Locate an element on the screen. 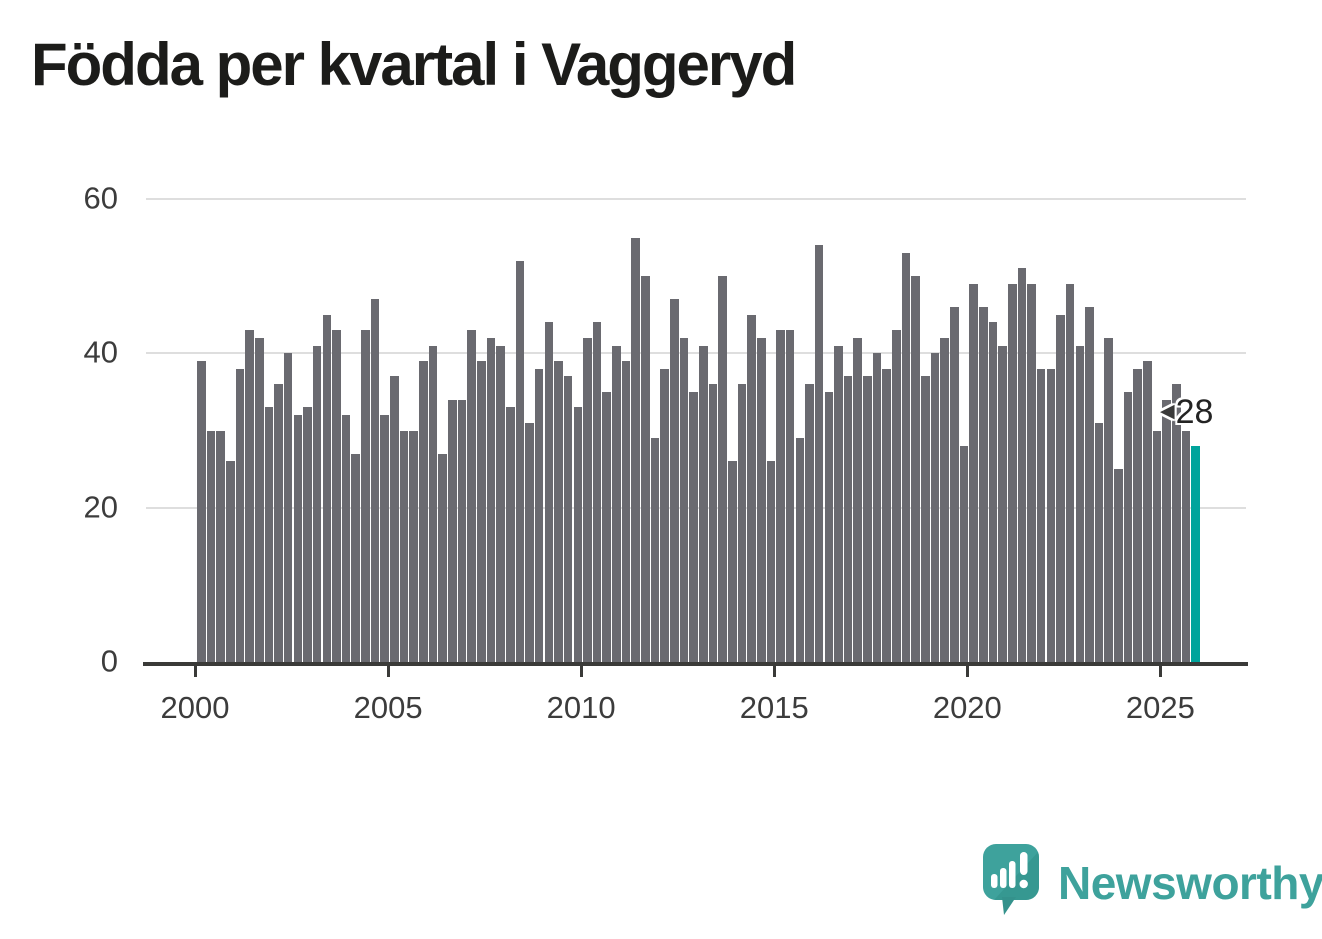 Image resolution: width=1322 pixels, height=939 pixels. y-tick-label-20: 20 is located at coordinates (100, 506).